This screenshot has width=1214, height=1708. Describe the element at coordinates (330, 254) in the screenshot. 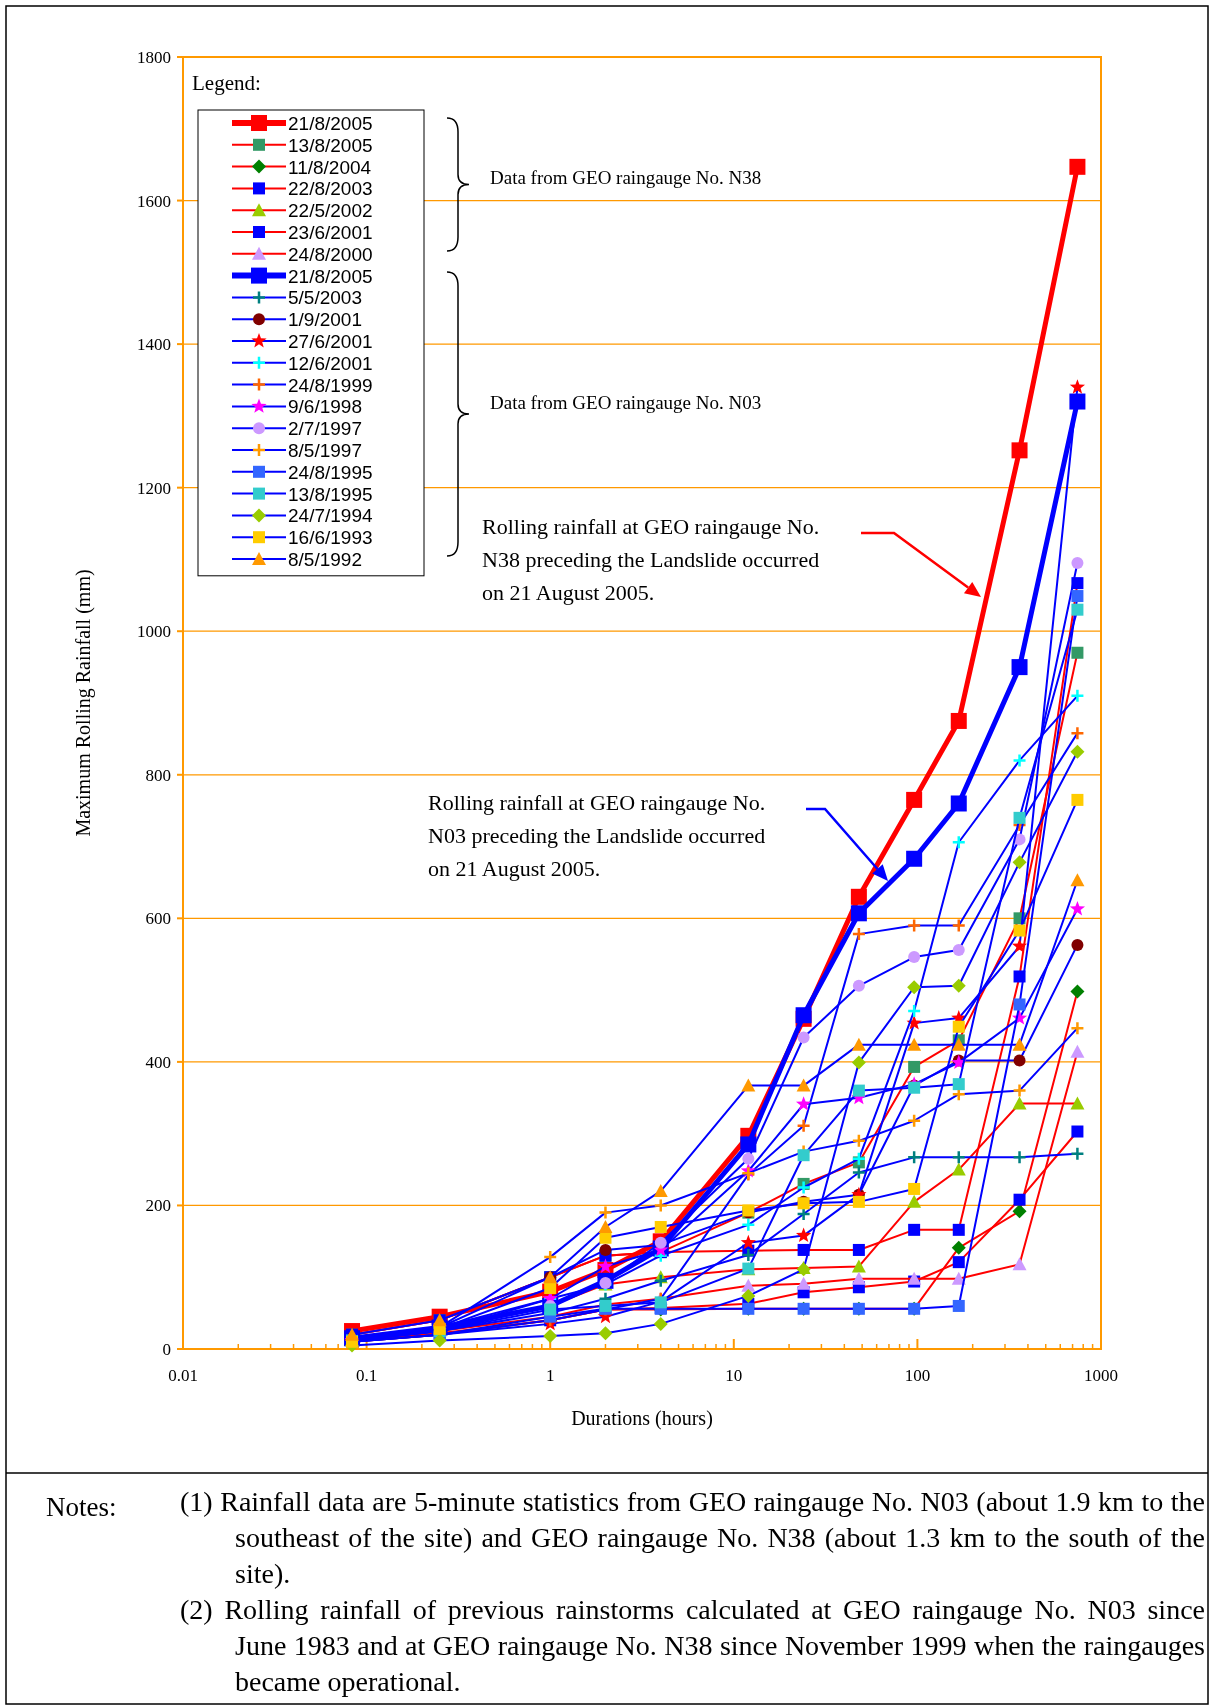

I see `legend-label: 24/8/2000` at that location.